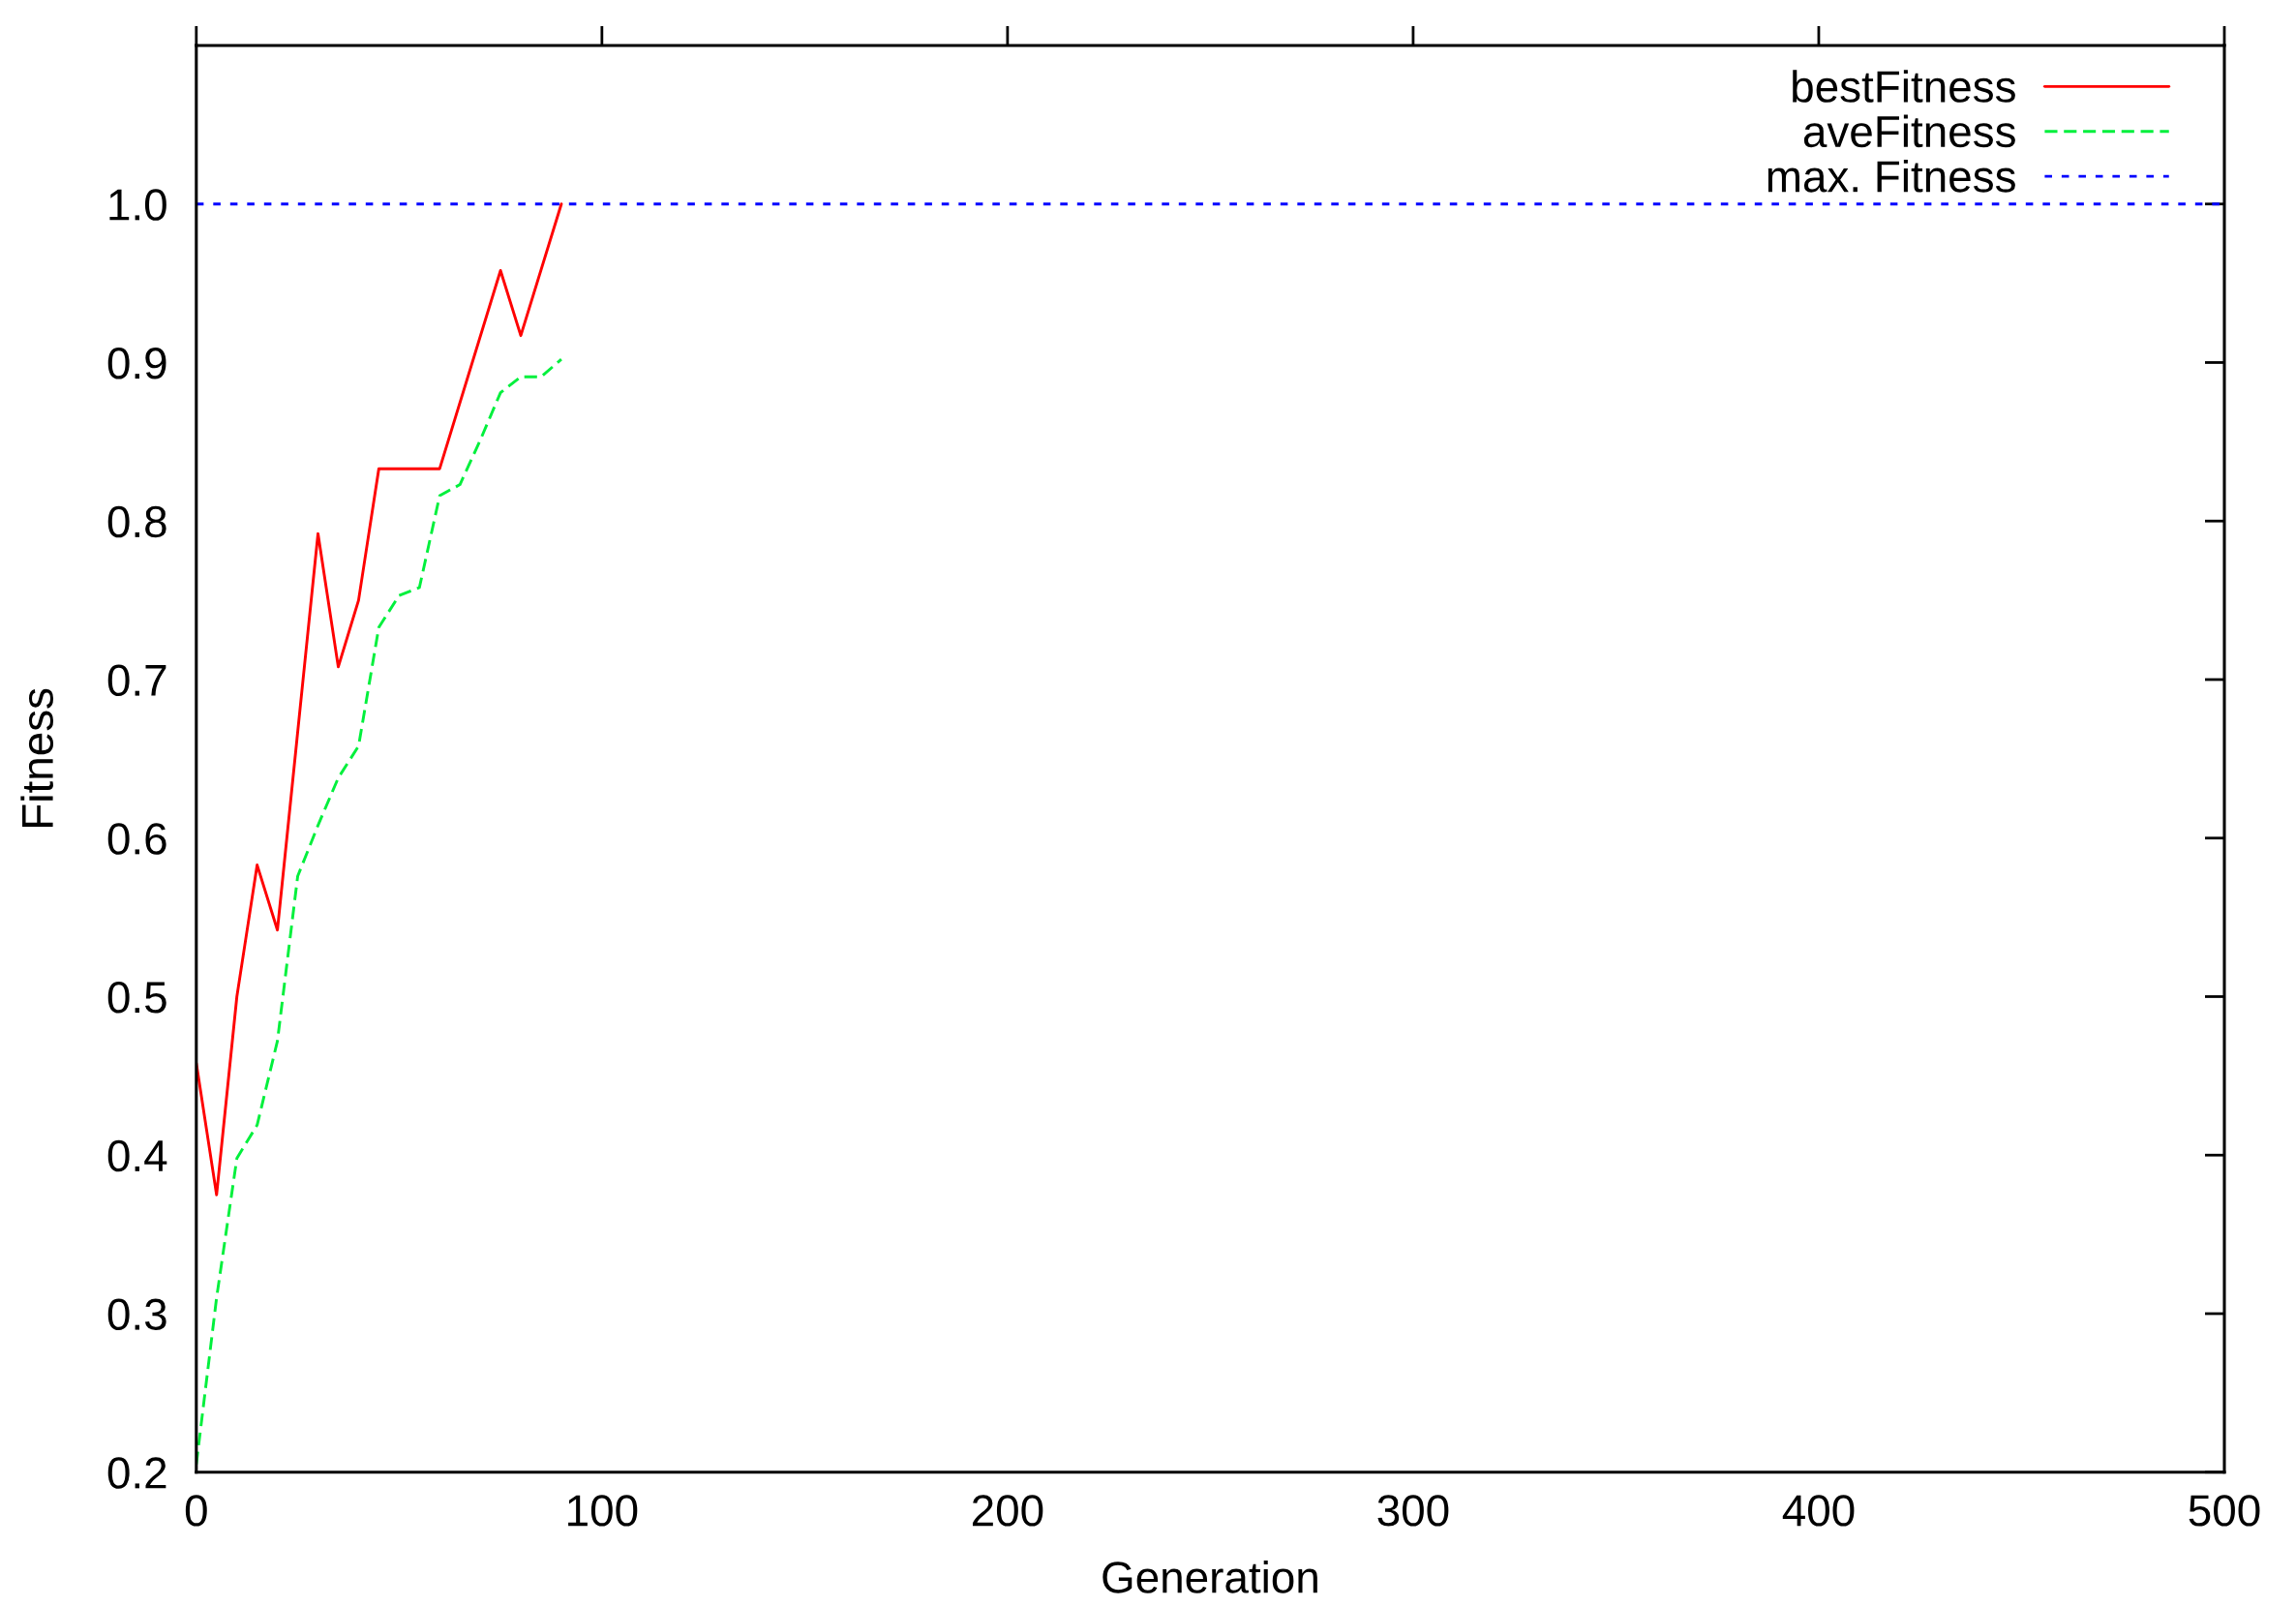  What do you see at coordinates (136, 998) in the screenshot?
I see `y-tick-label: 0.5` at bounding box center [136, 998].